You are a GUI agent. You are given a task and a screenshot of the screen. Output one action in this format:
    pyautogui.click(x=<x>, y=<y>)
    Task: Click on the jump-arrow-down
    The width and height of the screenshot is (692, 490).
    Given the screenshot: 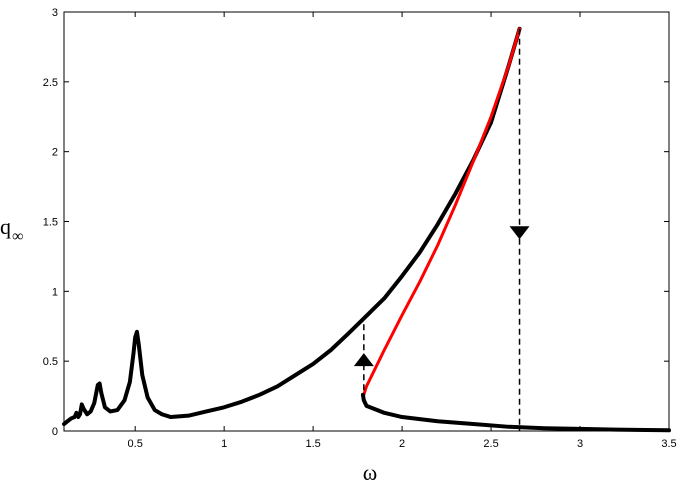 What is the action you would take?
    pyautogui.click(x=519, y=233)
    